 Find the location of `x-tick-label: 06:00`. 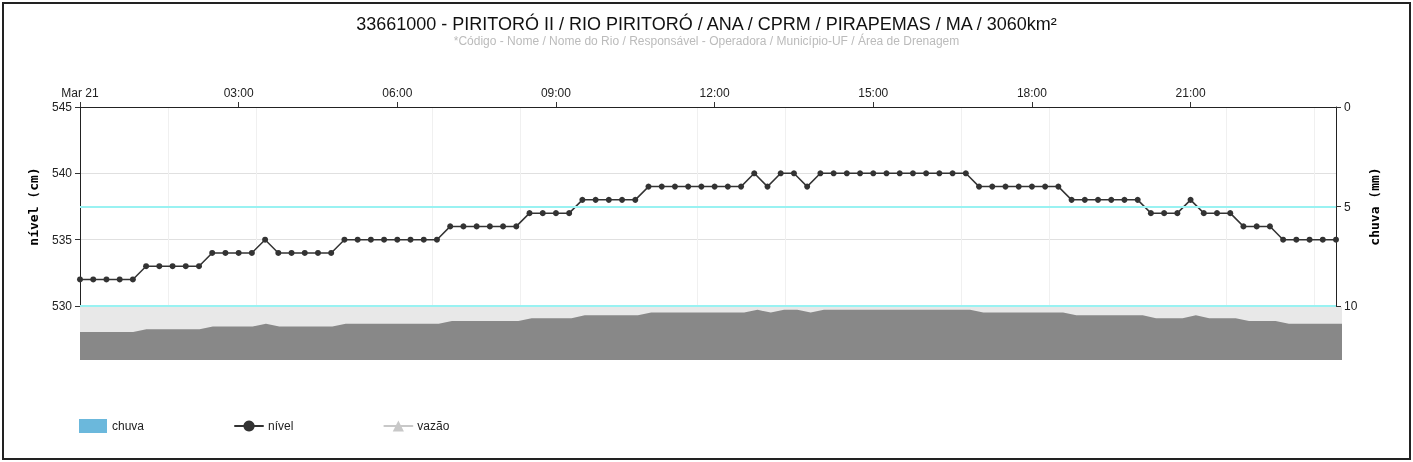

x-tick-label: 06:00 is located at coordinates (397, 93).